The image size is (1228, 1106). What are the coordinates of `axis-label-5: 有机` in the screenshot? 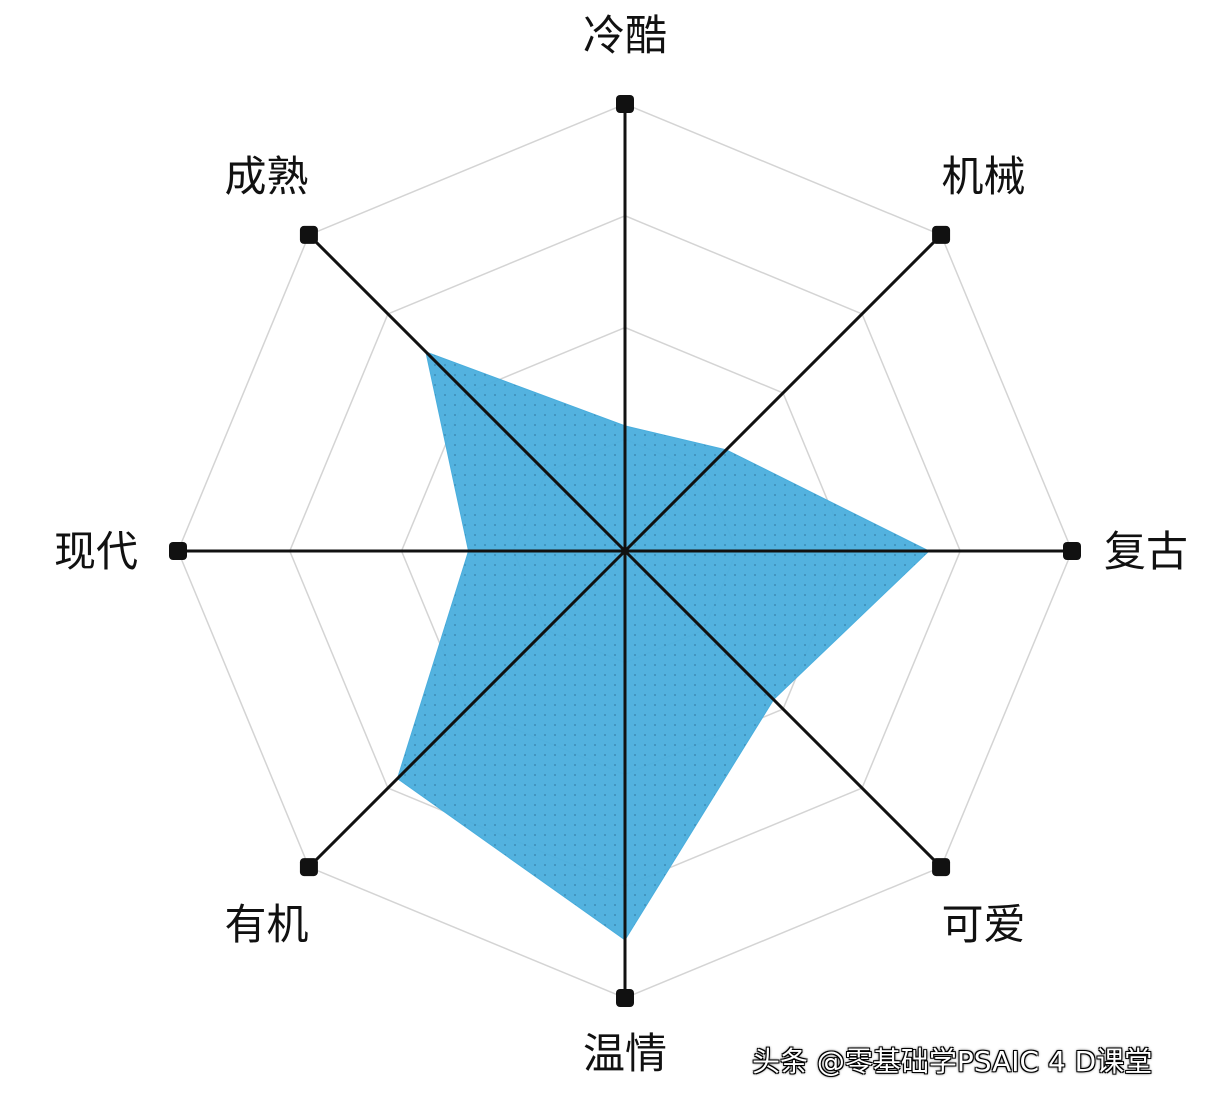 It's located at (266, 924).